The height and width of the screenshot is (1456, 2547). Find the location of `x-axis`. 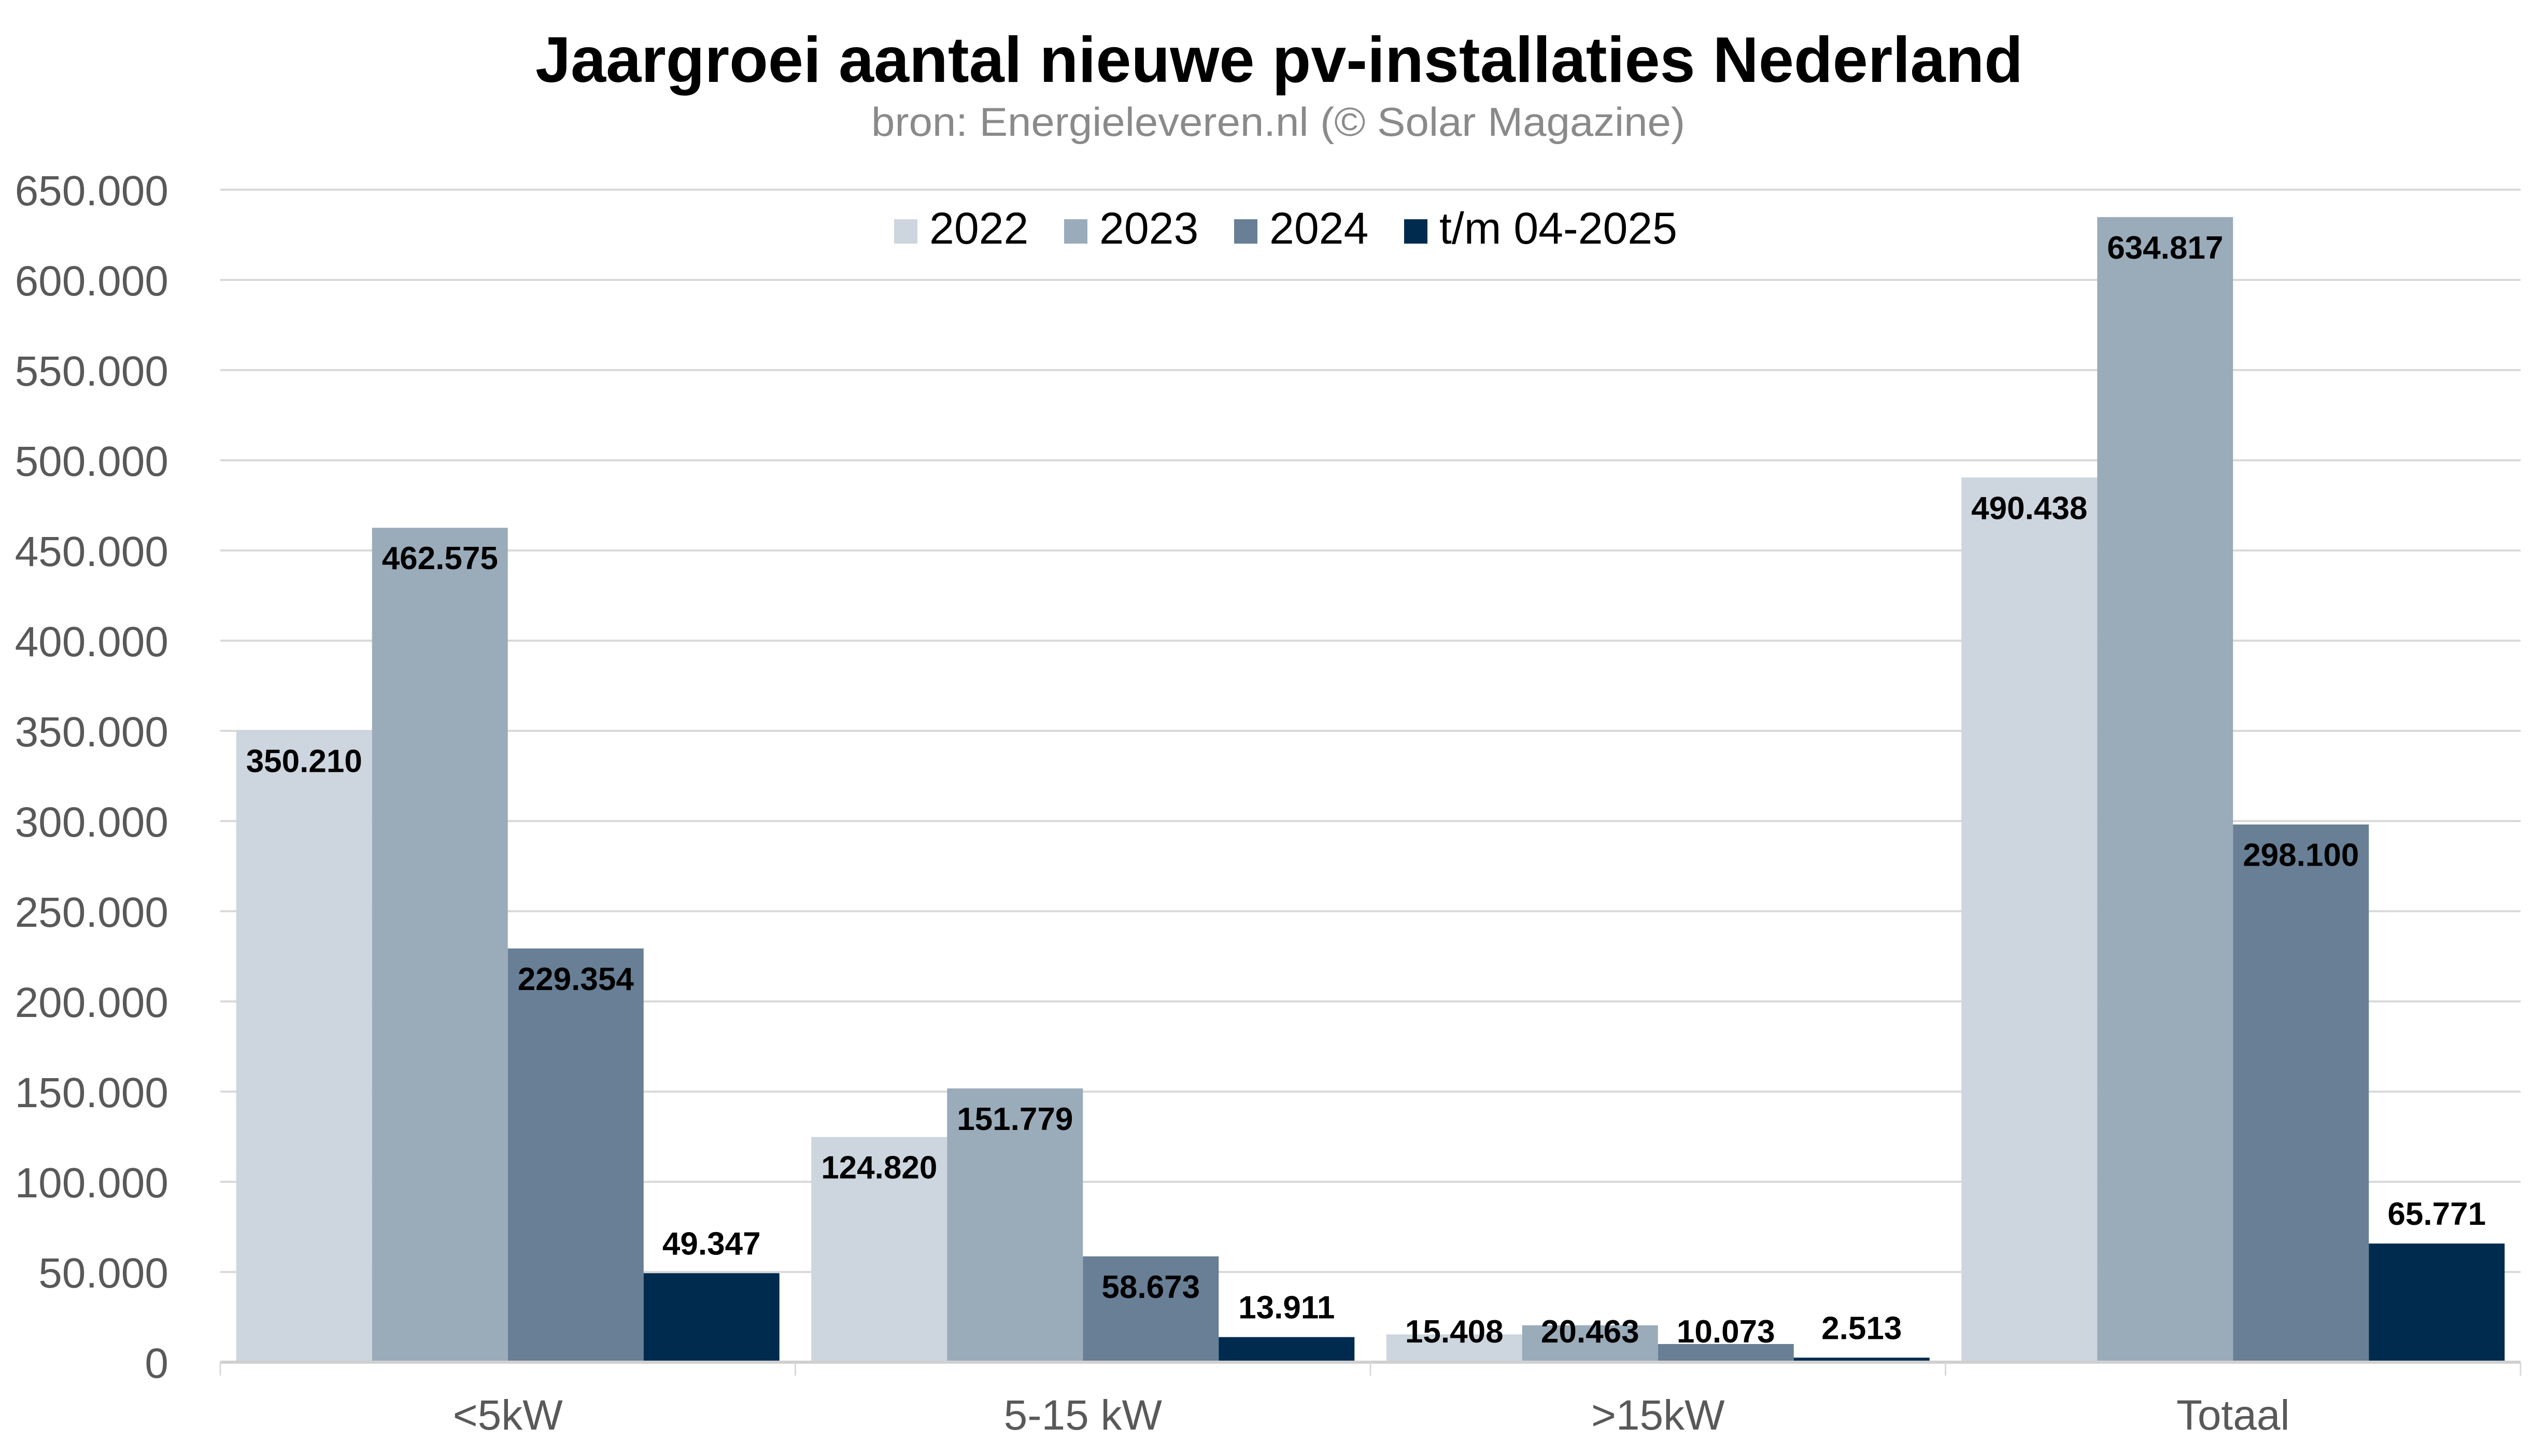

x-axis is located at coordinates (1370, 1368).